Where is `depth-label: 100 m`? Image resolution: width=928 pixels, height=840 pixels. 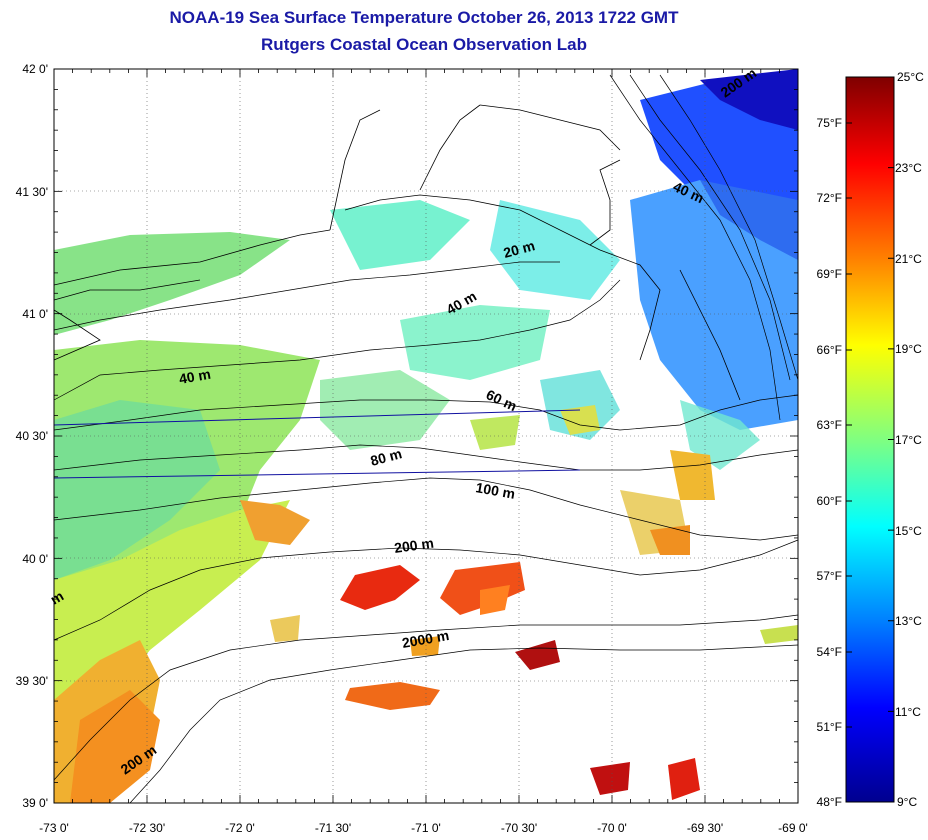 depth-label: 100 m is located at coordinates (495, 490).